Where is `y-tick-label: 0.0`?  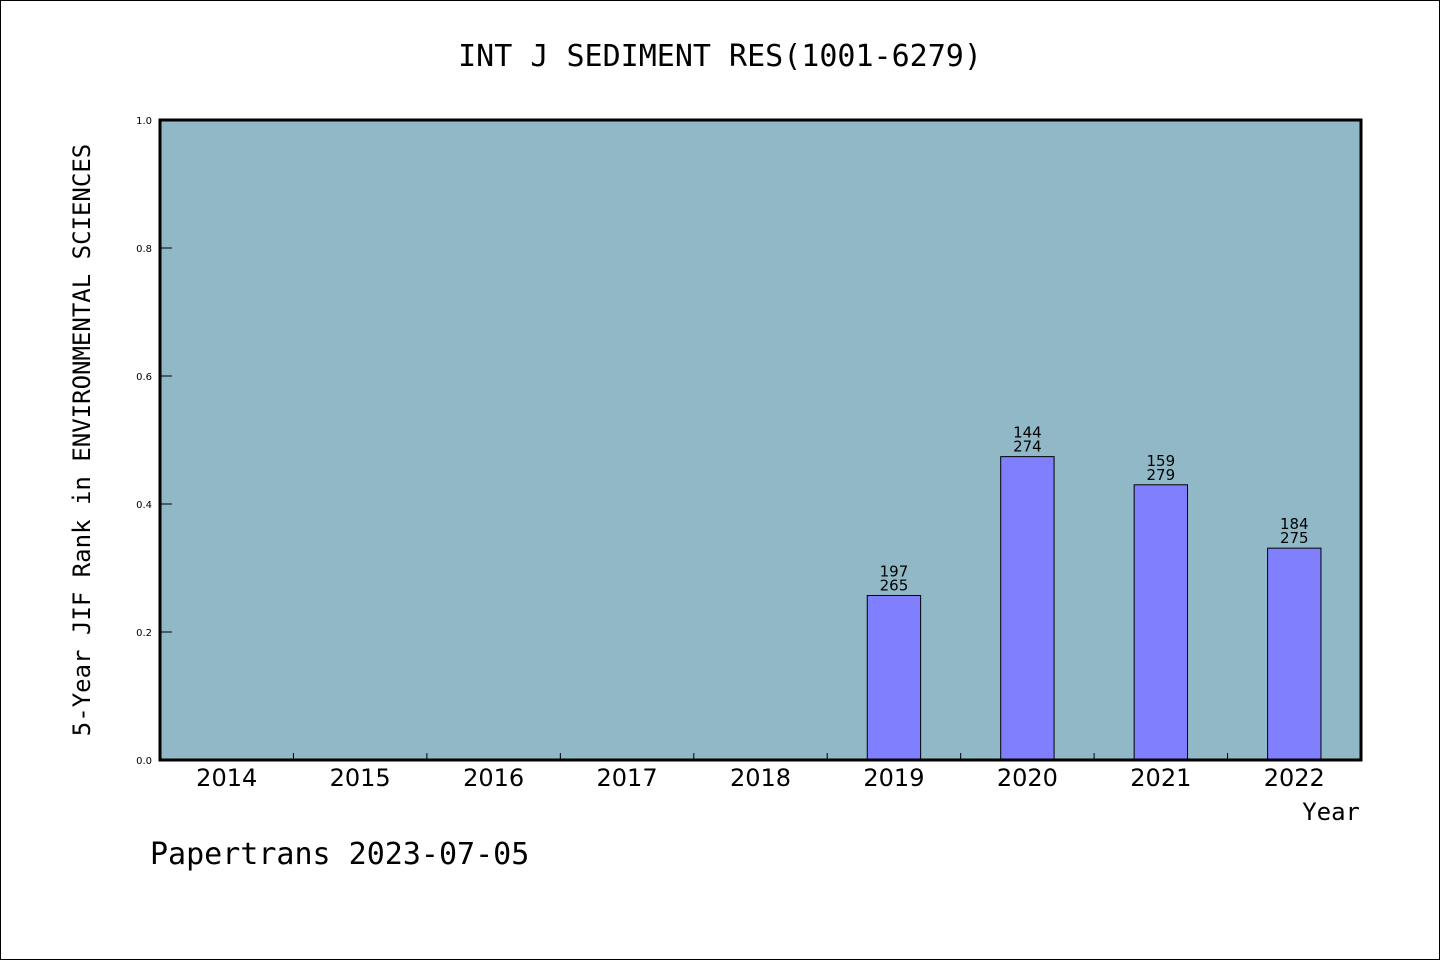 y-tick-label: 0.0 is located at coordinates (144, 761).